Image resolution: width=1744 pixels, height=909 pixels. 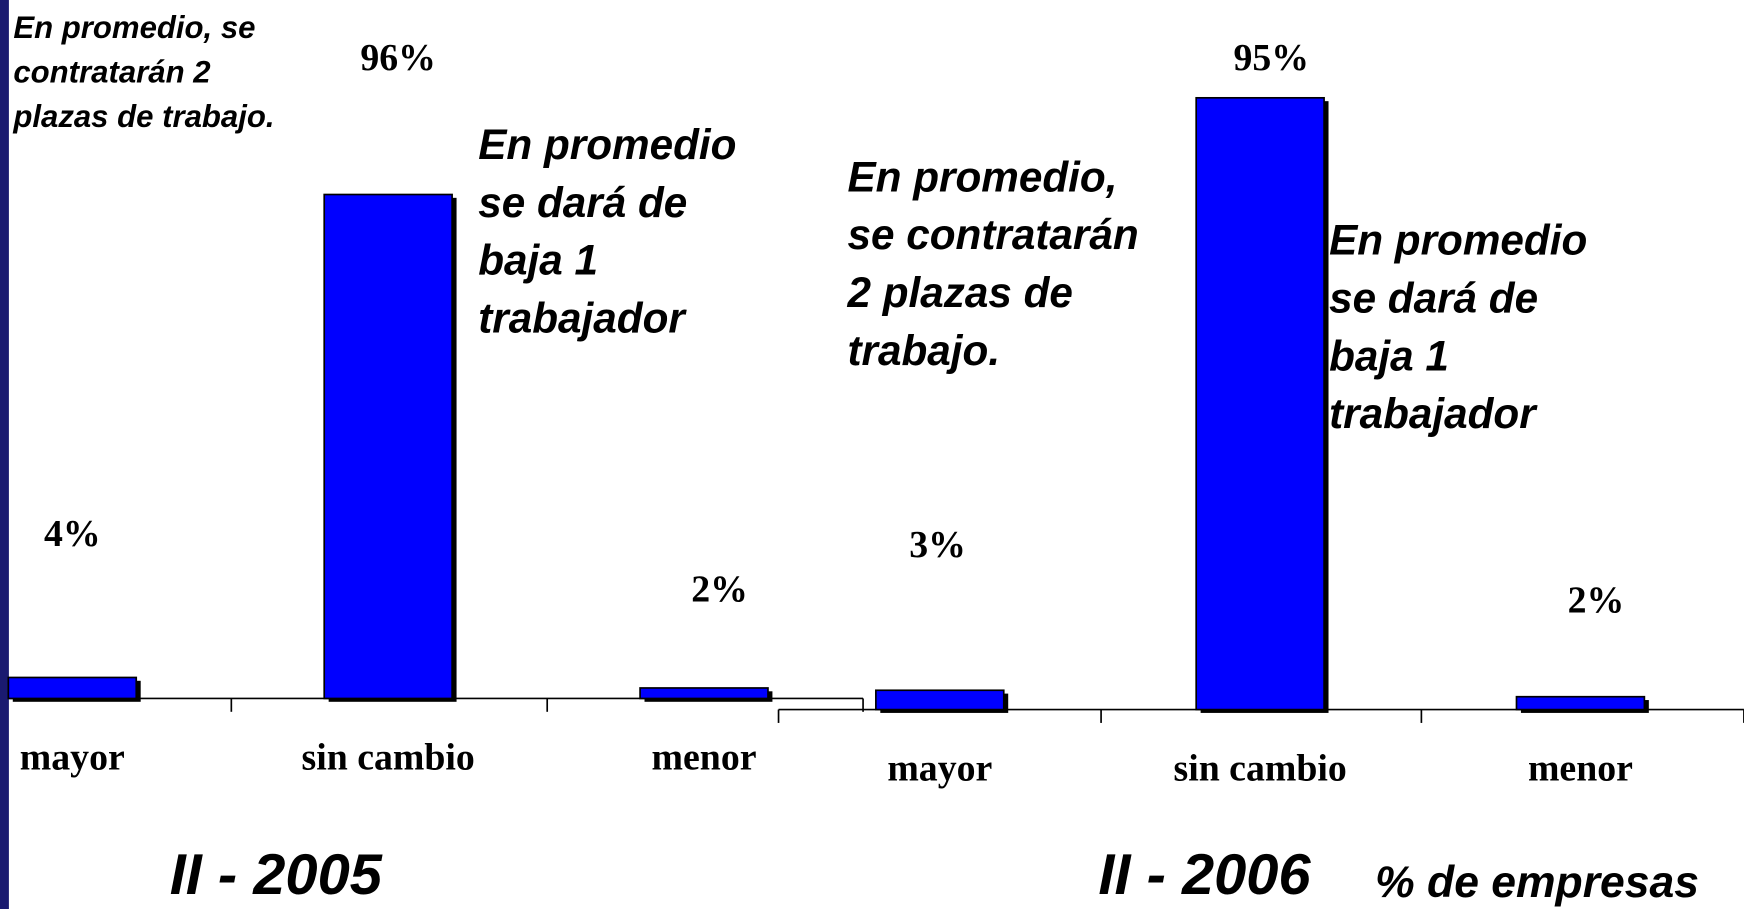 I want to click on annotation: plazas de trabajo., so click(x=143, y=116).